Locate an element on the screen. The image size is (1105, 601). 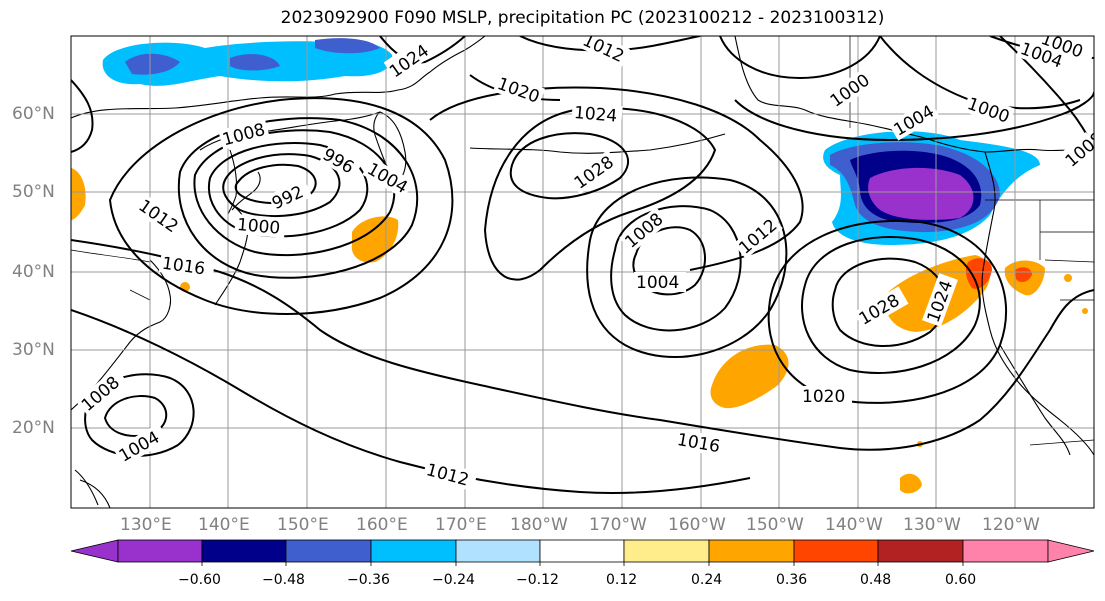
isobar-1012-west is located at coordinates (281, 206).